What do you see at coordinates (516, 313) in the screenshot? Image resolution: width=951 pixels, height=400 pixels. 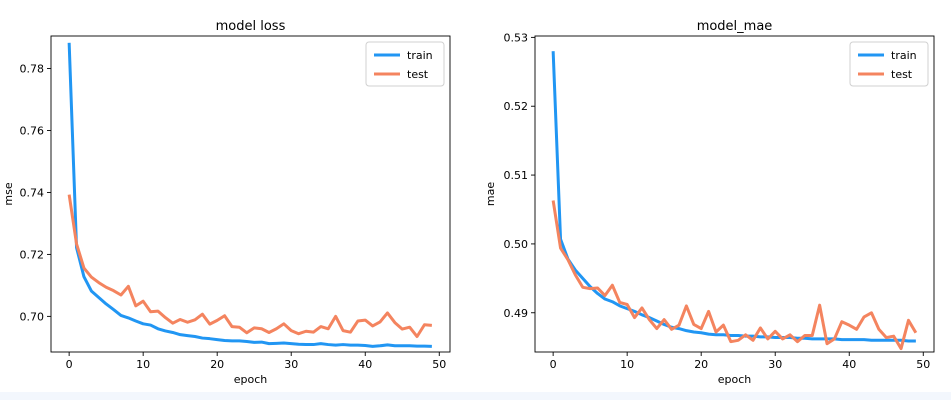 I see `y-tick-label: 0.49` at bounding box center [516, 313].